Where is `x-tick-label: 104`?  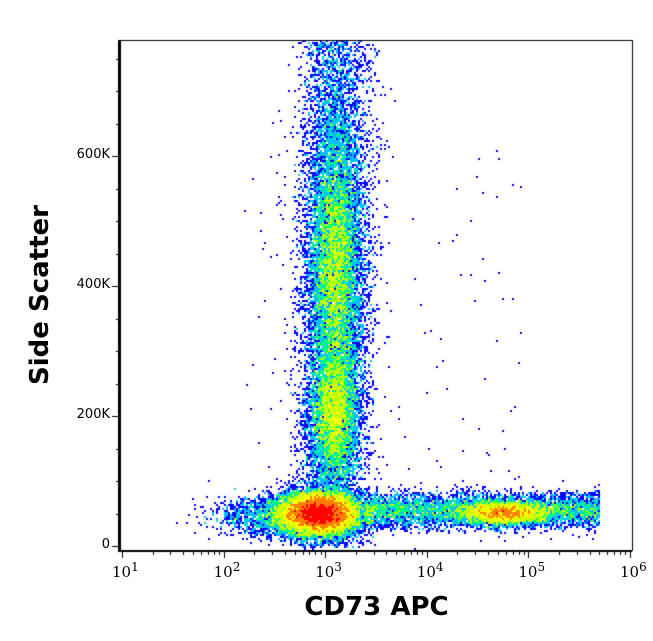 x-tick-label: 104 is located at coordinates (430, 570).